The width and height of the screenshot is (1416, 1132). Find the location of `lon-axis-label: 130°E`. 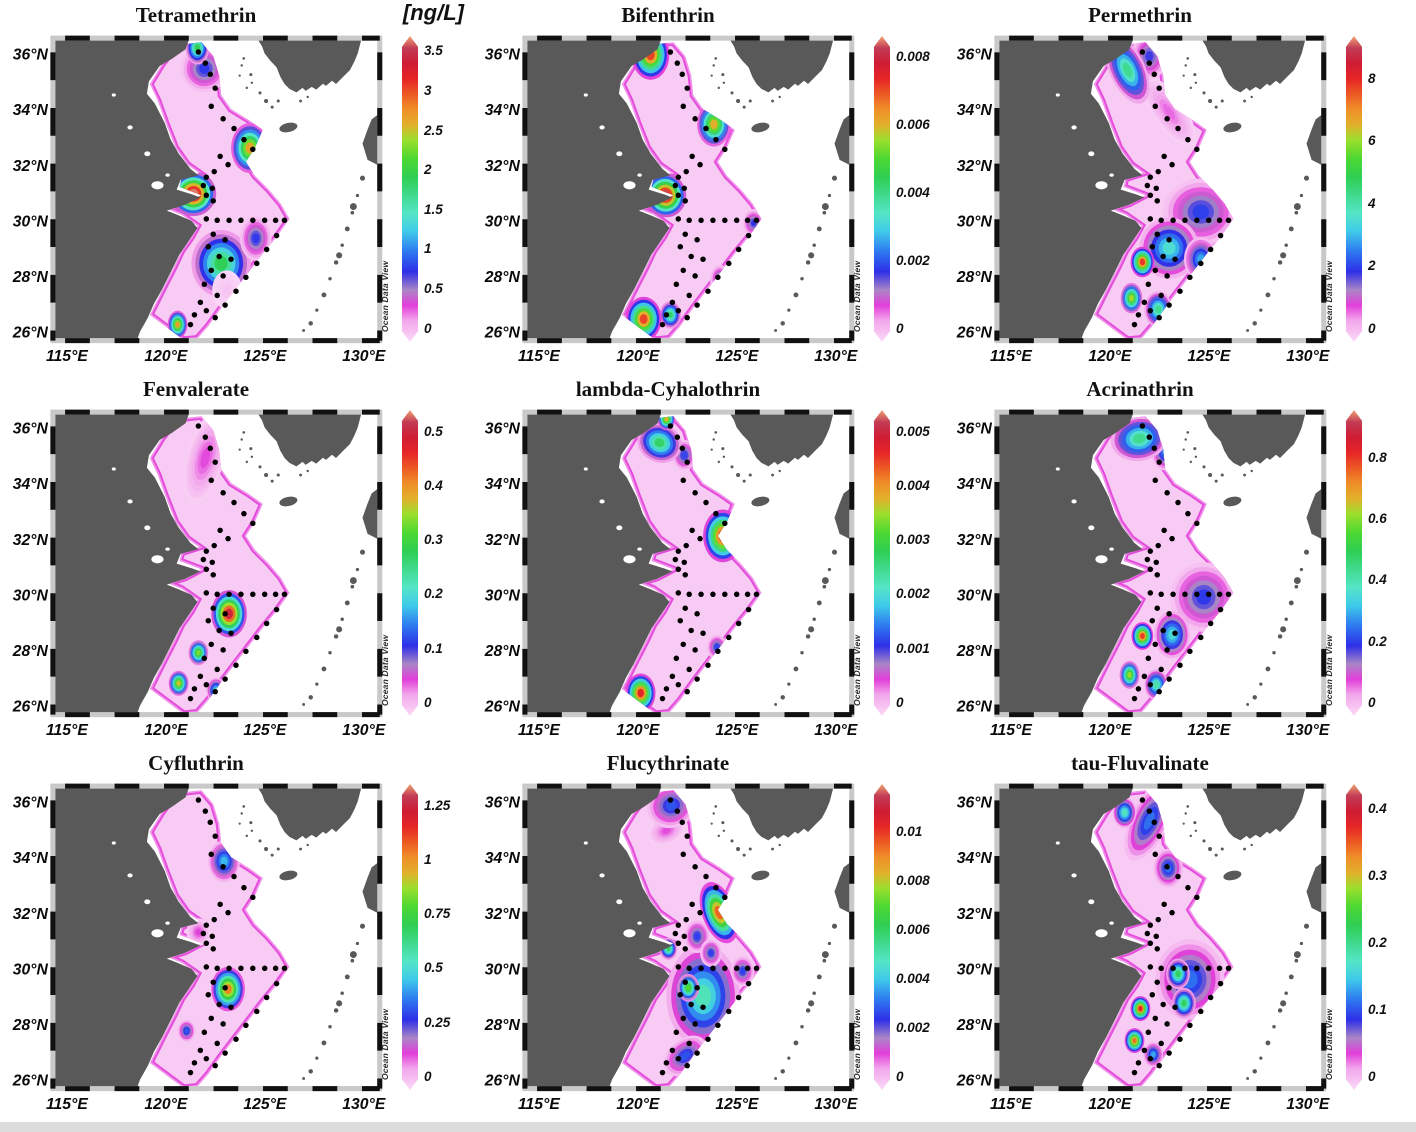

lon-axis-label: 130°E is located at coordinates (364, 730).